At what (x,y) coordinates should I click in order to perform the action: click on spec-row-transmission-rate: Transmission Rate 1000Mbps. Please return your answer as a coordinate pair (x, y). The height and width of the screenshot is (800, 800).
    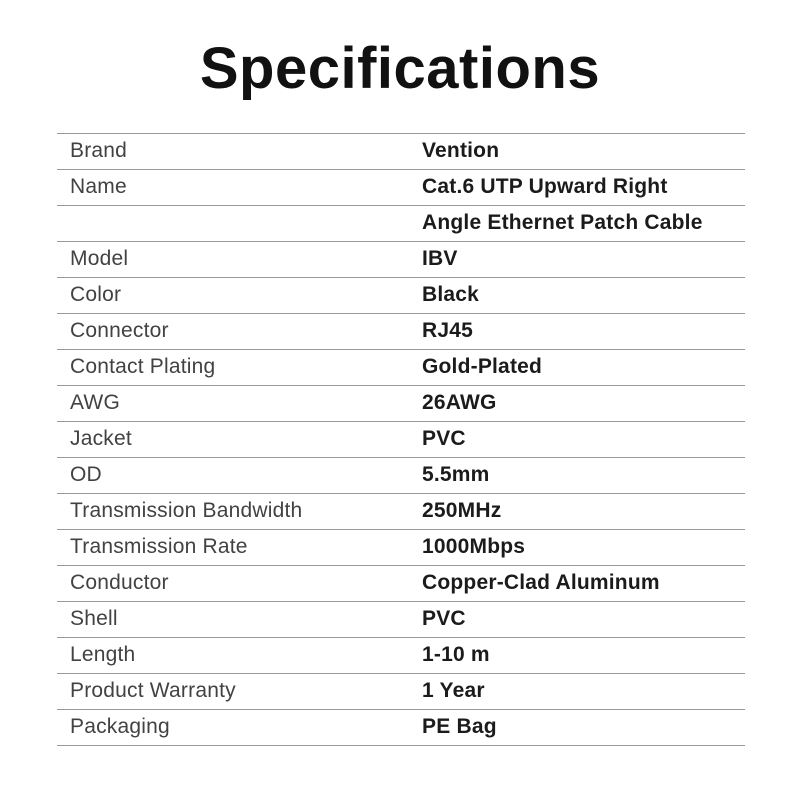
    Looking at the image, I should click on (401, 548).